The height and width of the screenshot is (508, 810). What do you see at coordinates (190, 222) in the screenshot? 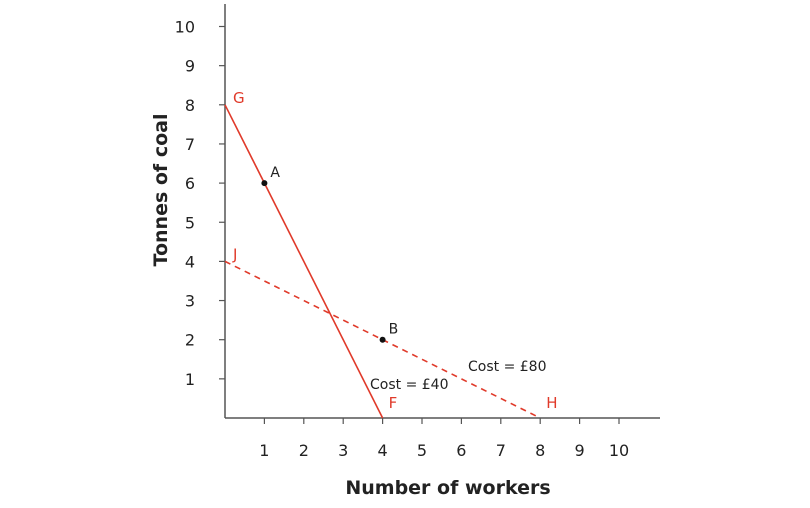
I see `y-tick-label: 5` at bounding box center [190, 222].